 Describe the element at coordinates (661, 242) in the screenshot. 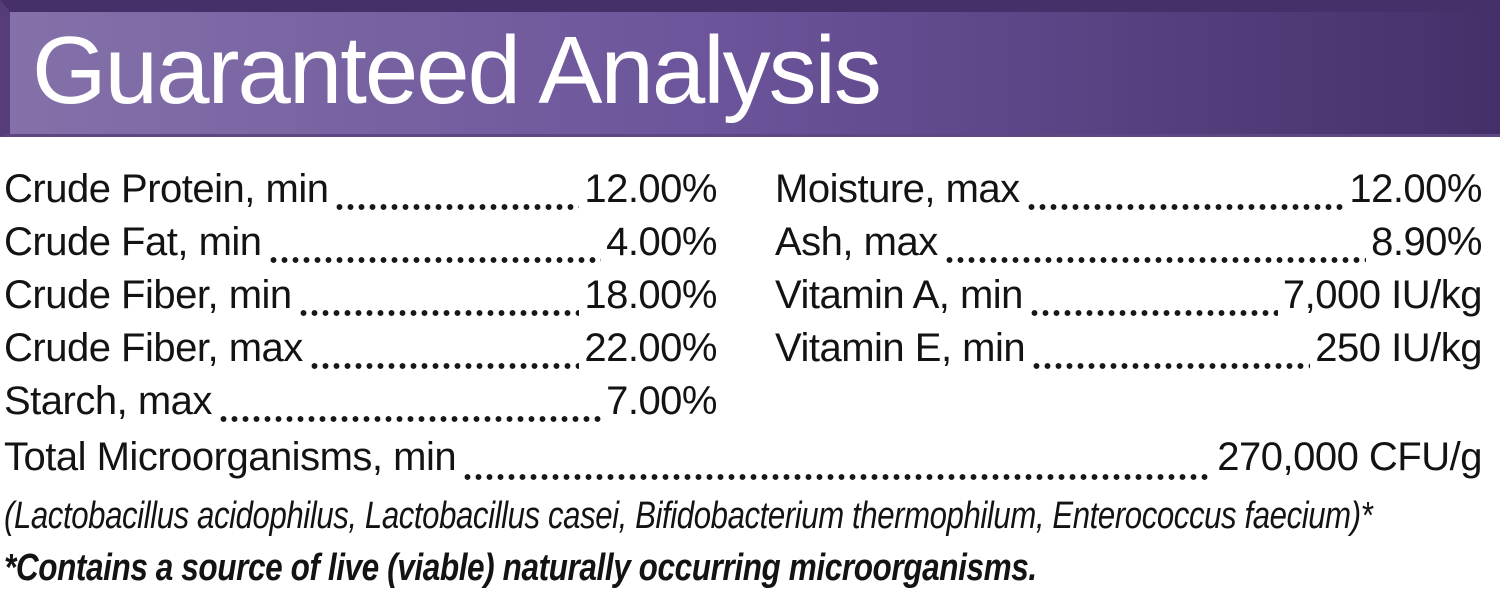

I see `nutrient-value: 4.00%` at that location.